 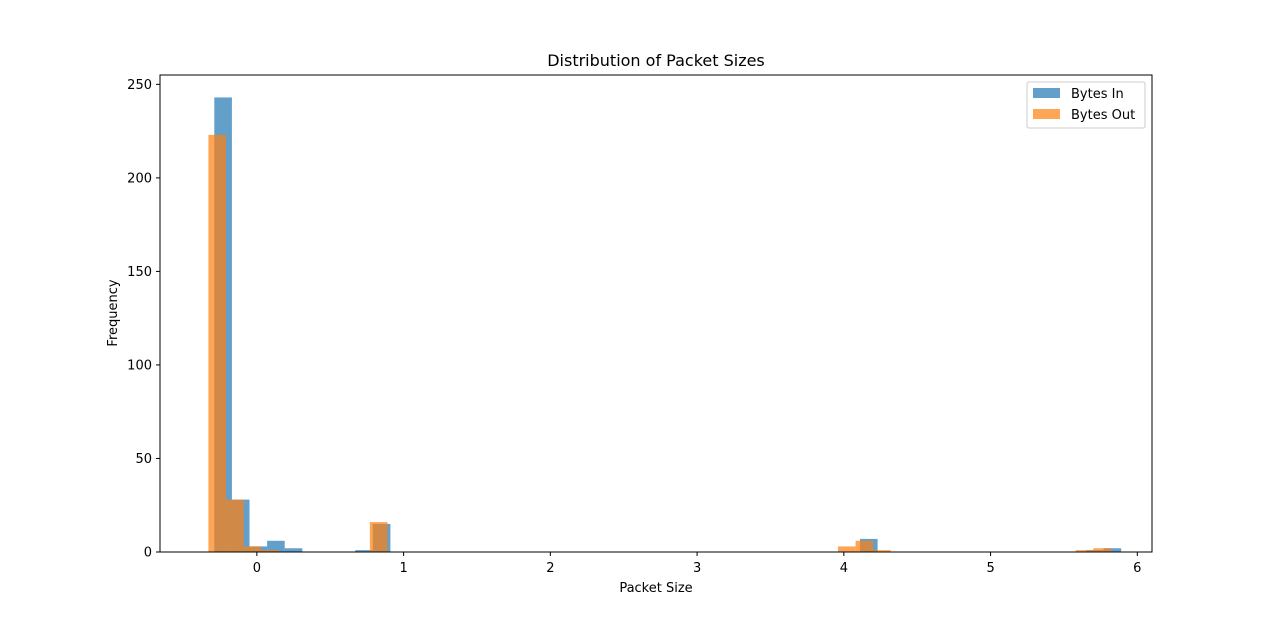 What do you see at coordinates (143, 319) in the screenshot?
I see `y-axis-ticks: 0 50 100 150 200 250` at bounding box center [143, 319].